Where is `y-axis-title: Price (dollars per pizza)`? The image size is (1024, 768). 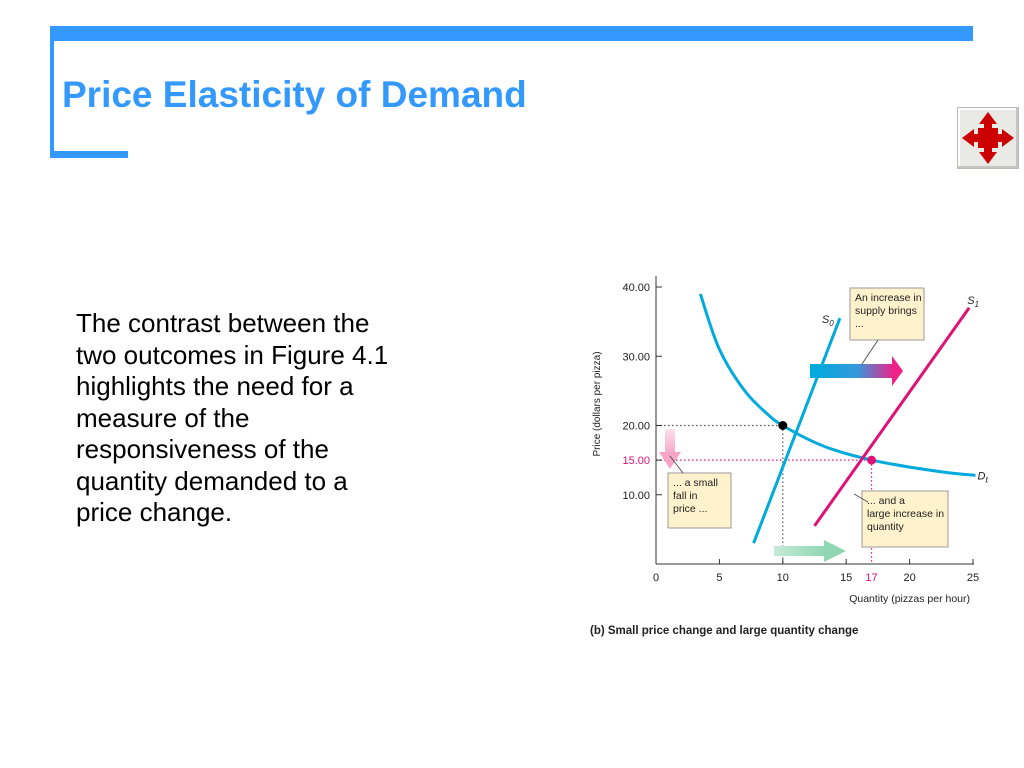
y-axis-title: Price (dollars per pizza) is located at coordinates (597, 403).